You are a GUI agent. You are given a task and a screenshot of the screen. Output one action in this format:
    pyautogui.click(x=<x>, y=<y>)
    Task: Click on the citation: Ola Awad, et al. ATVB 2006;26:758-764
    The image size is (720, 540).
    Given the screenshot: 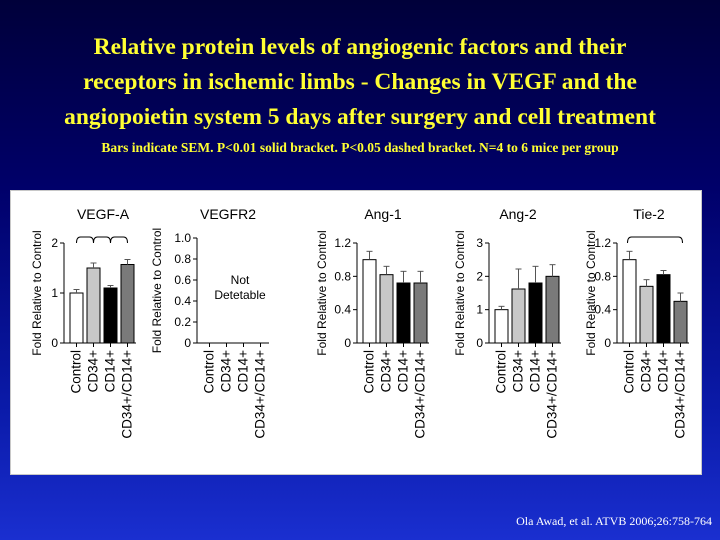 What is the action you would take?
    pyautogui.click(x=614, y=521)
    